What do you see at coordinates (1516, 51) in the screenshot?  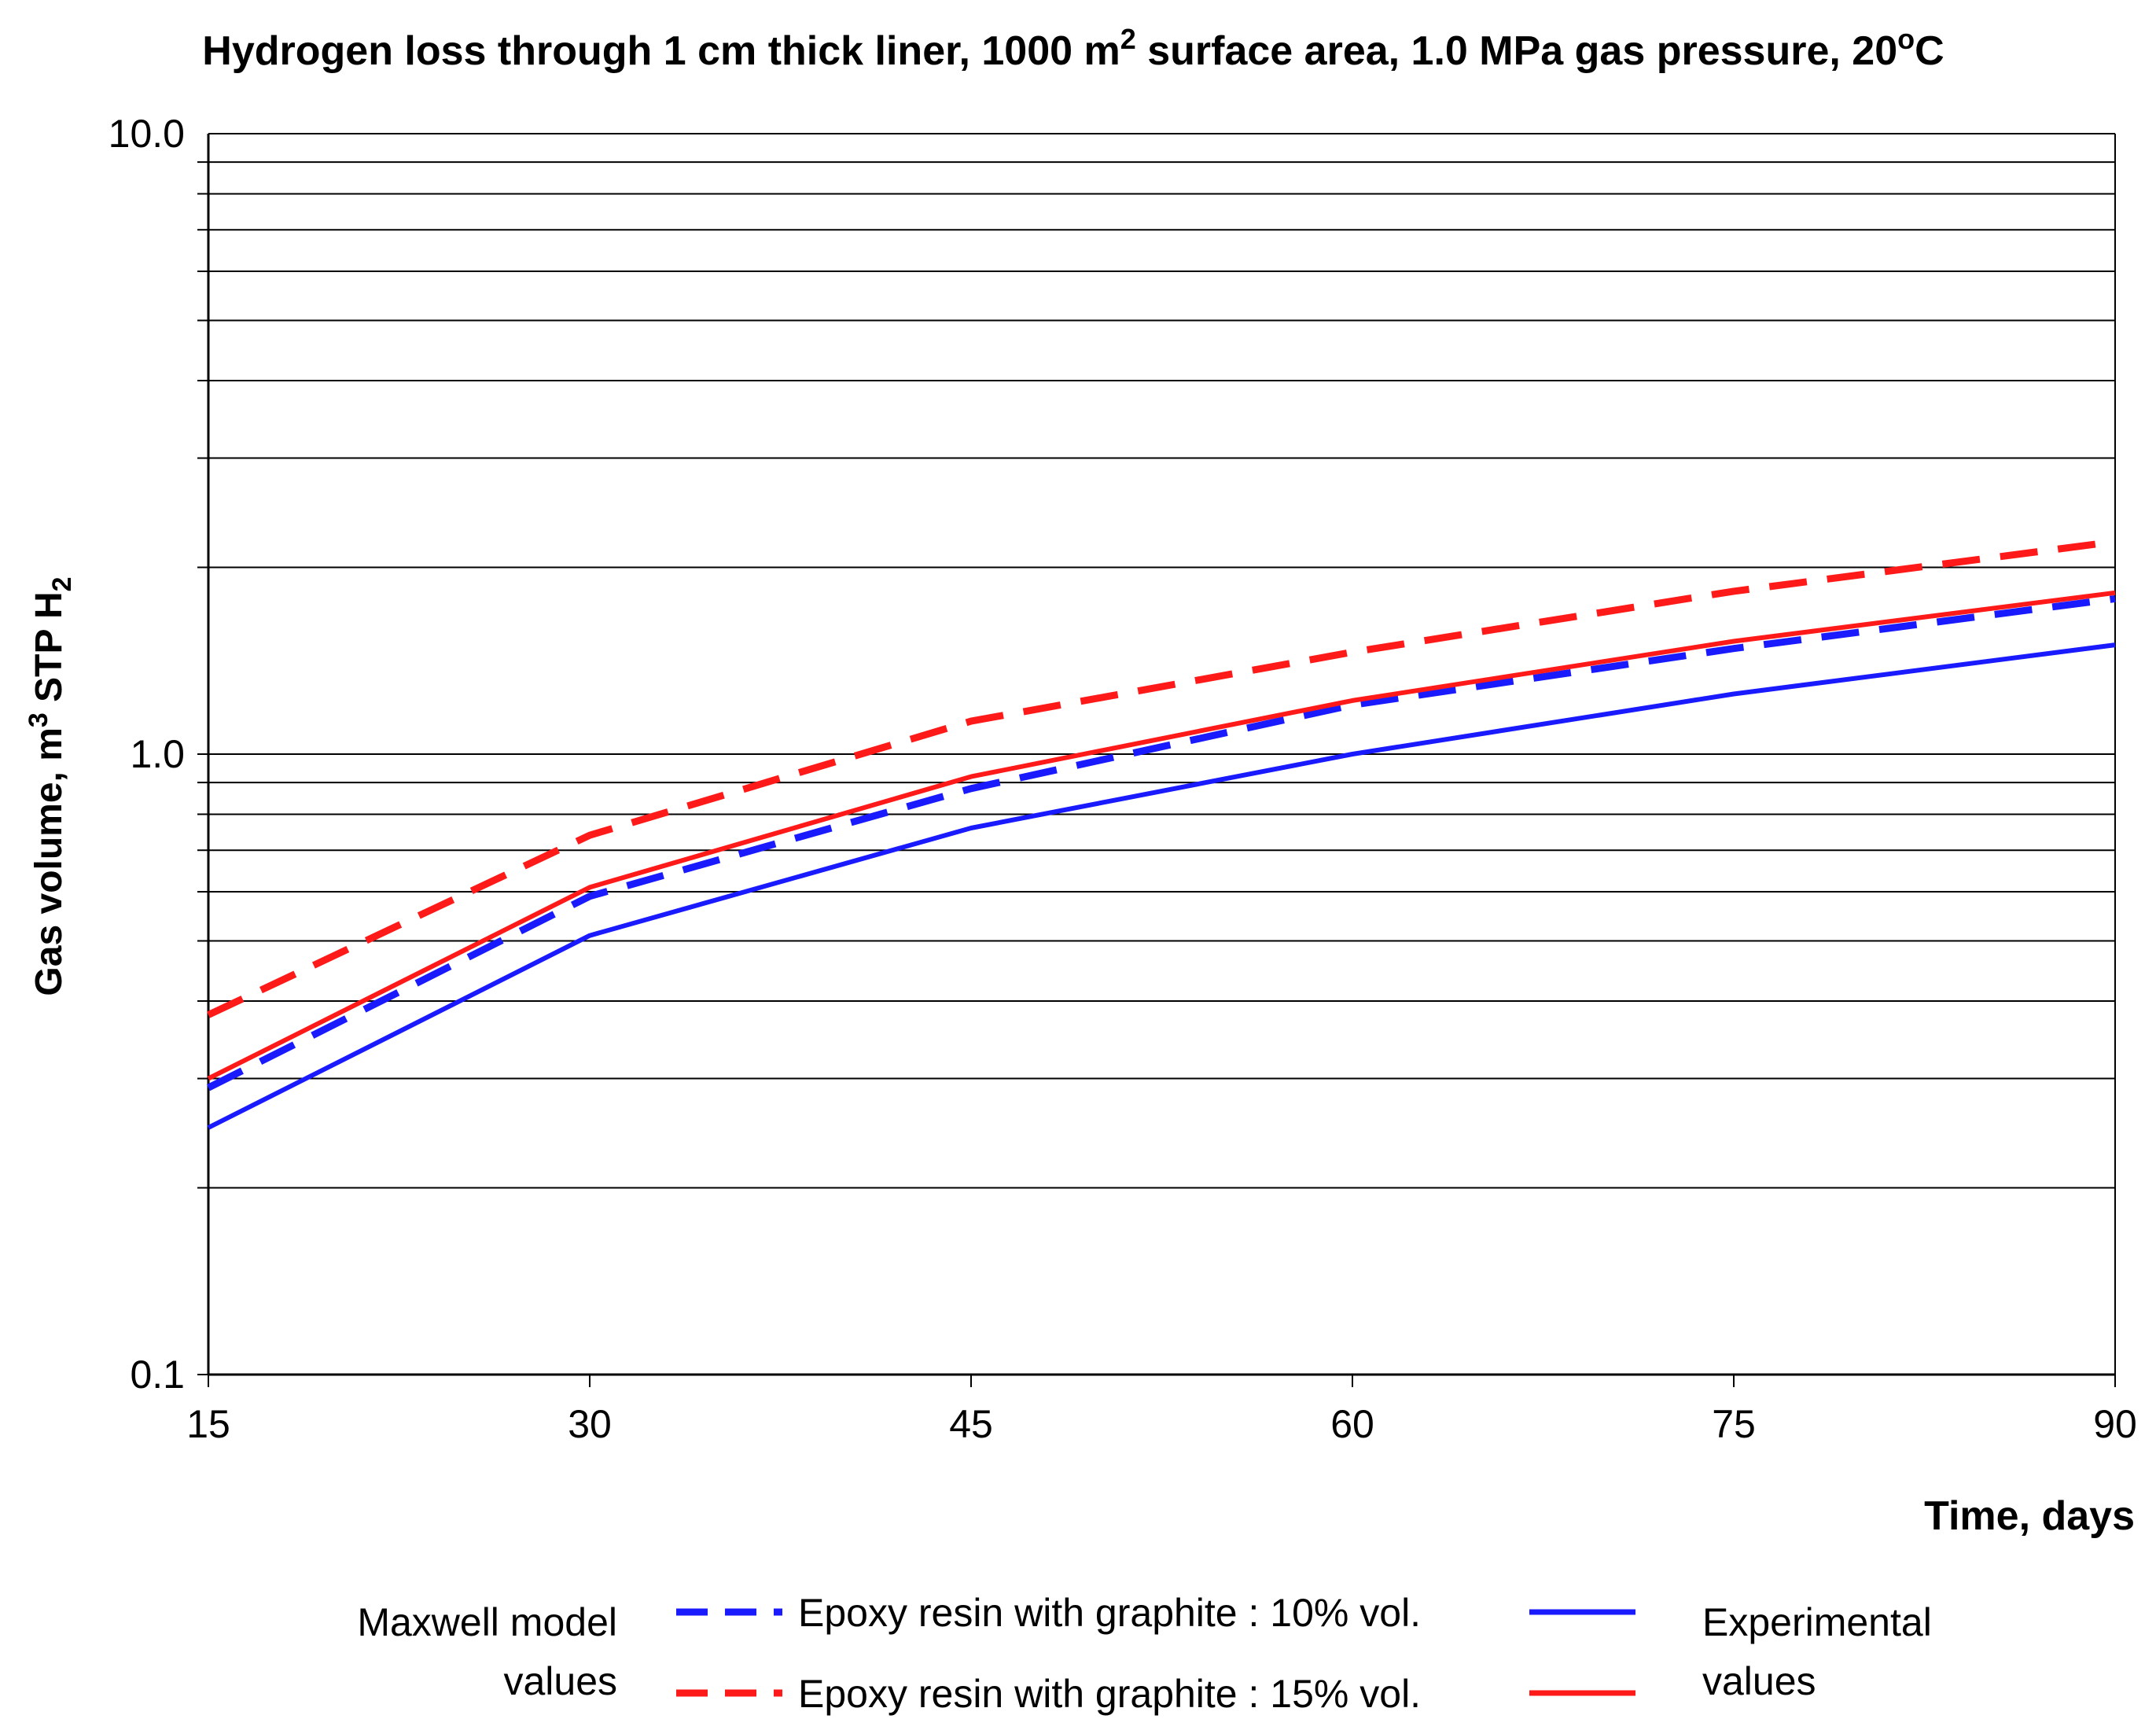 I see `chart-title-part2: surface area, 1.0 MPa gas pressure, 20` at bounding box center [1516, 51].